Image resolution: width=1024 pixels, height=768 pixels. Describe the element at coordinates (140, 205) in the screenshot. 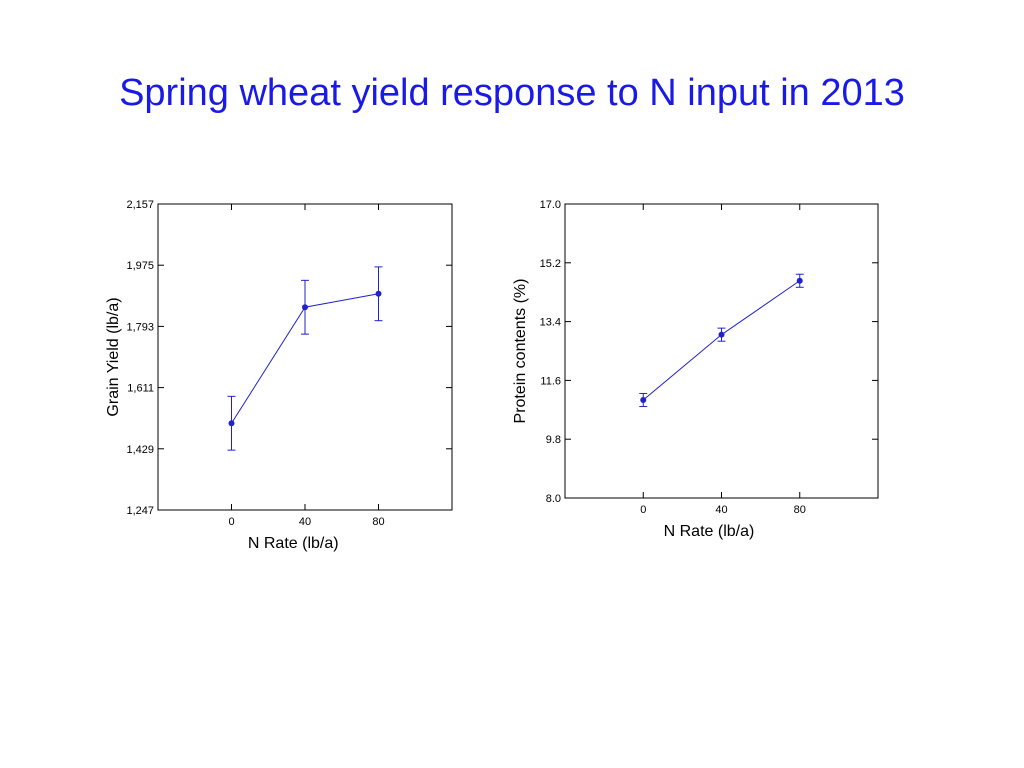

I see `yield-y-tick-label: 2,157` at that location.